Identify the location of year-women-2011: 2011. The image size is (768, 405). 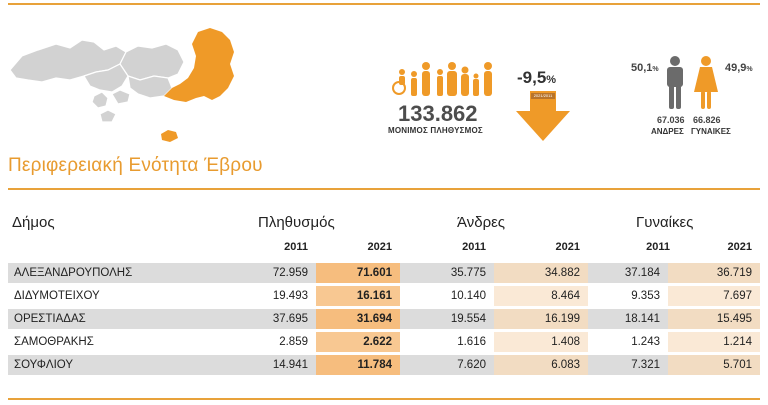
(658, 247).